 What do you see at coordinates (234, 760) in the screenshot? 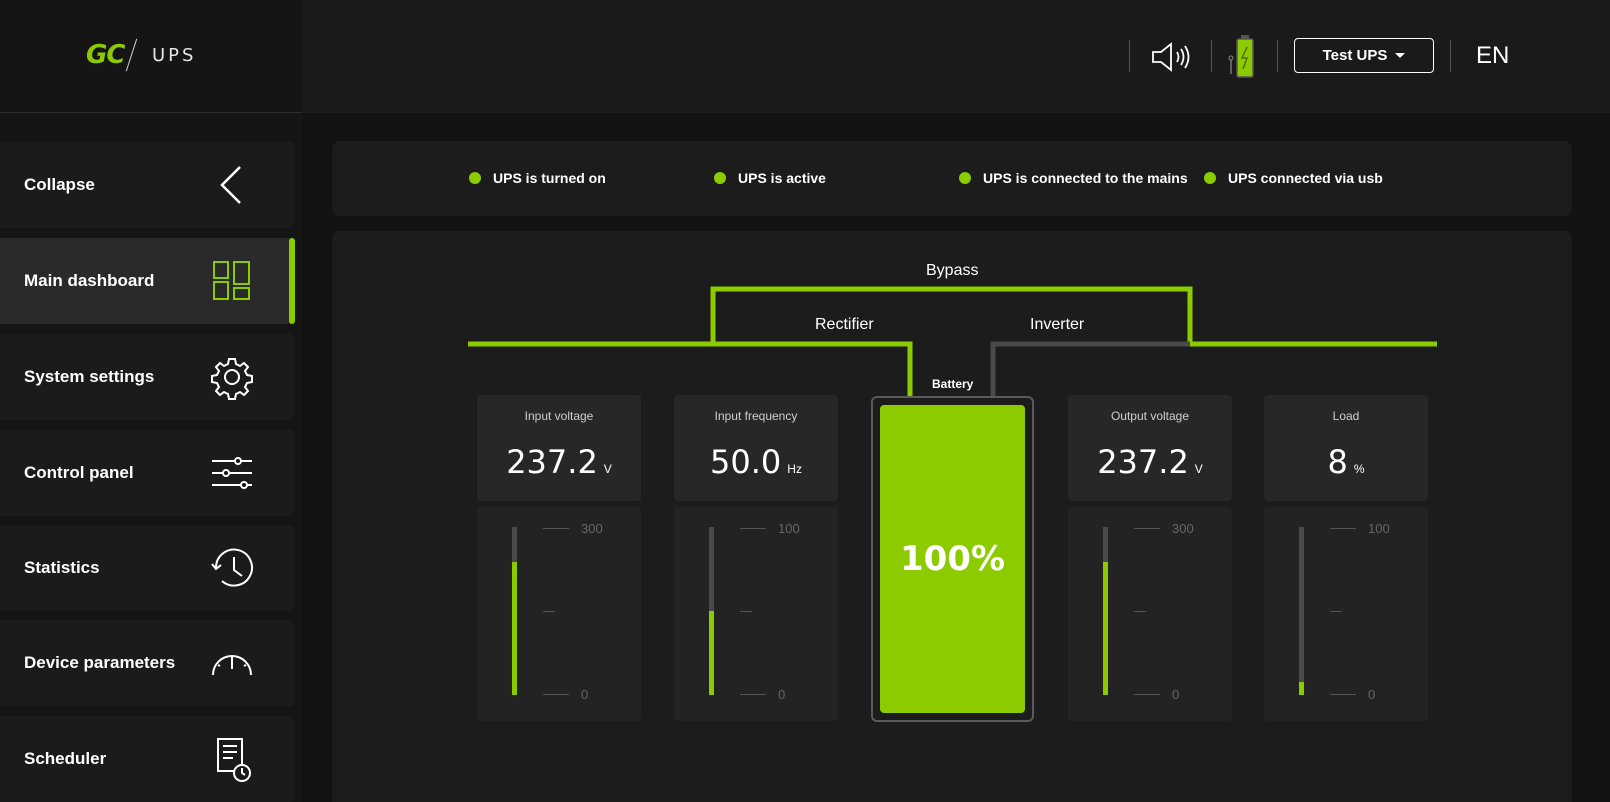
I see `document-clock-icon` at bounding box center [234, 760].